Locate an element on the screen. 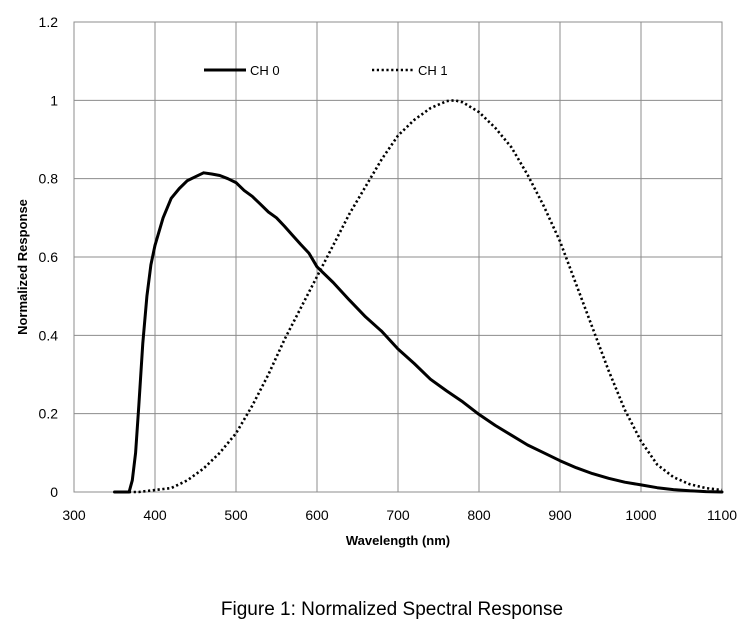  y-tick-label: 0.4 is located at coordinates (49, 335).